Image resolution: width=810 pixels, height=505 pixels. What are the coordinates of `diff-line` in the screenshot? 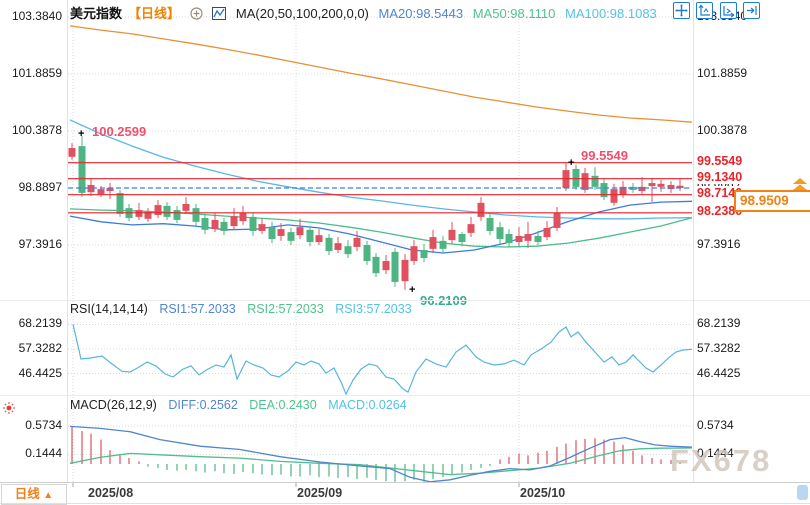 It's located at (381, 454).